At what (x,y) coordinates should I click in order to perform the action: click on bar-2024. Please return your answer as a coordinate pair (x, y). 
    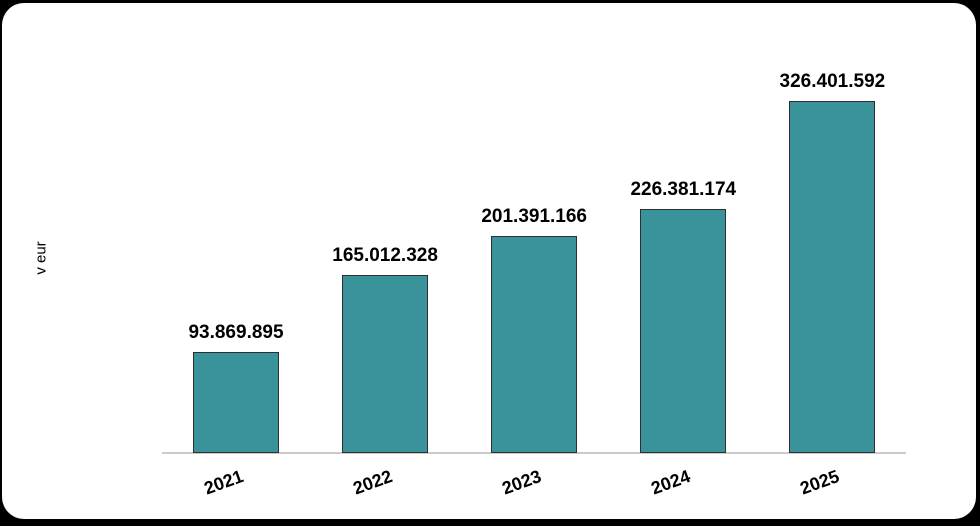
    Looking at the image, I should click on (683, 330).